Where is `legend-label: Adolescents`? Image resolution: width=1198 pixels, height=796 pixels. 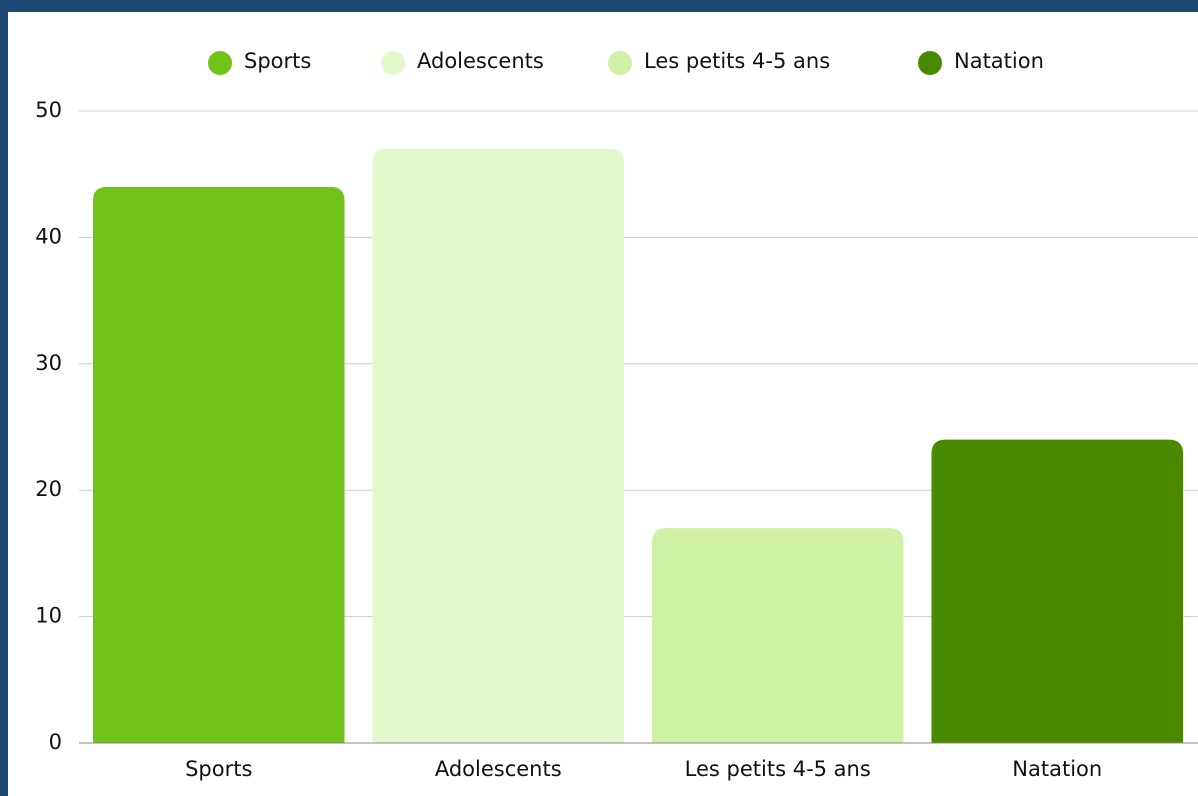 legend-label: Adolescents is located at coordinates (480, 61).